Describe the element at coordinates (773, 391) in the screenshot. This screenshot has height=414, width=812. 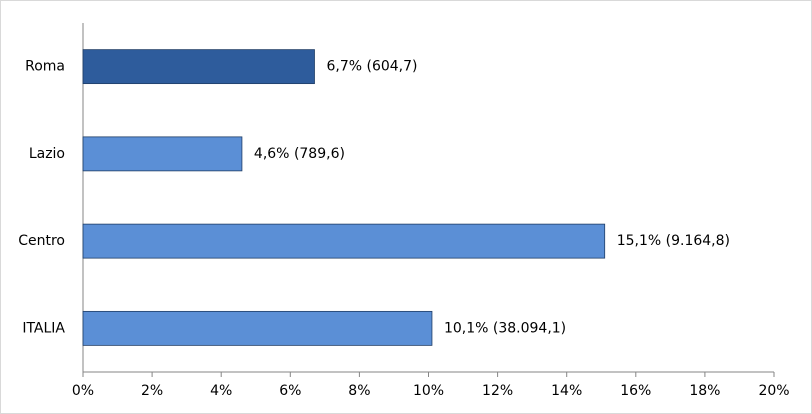
I see `x-tick-label: 20%` at that location.